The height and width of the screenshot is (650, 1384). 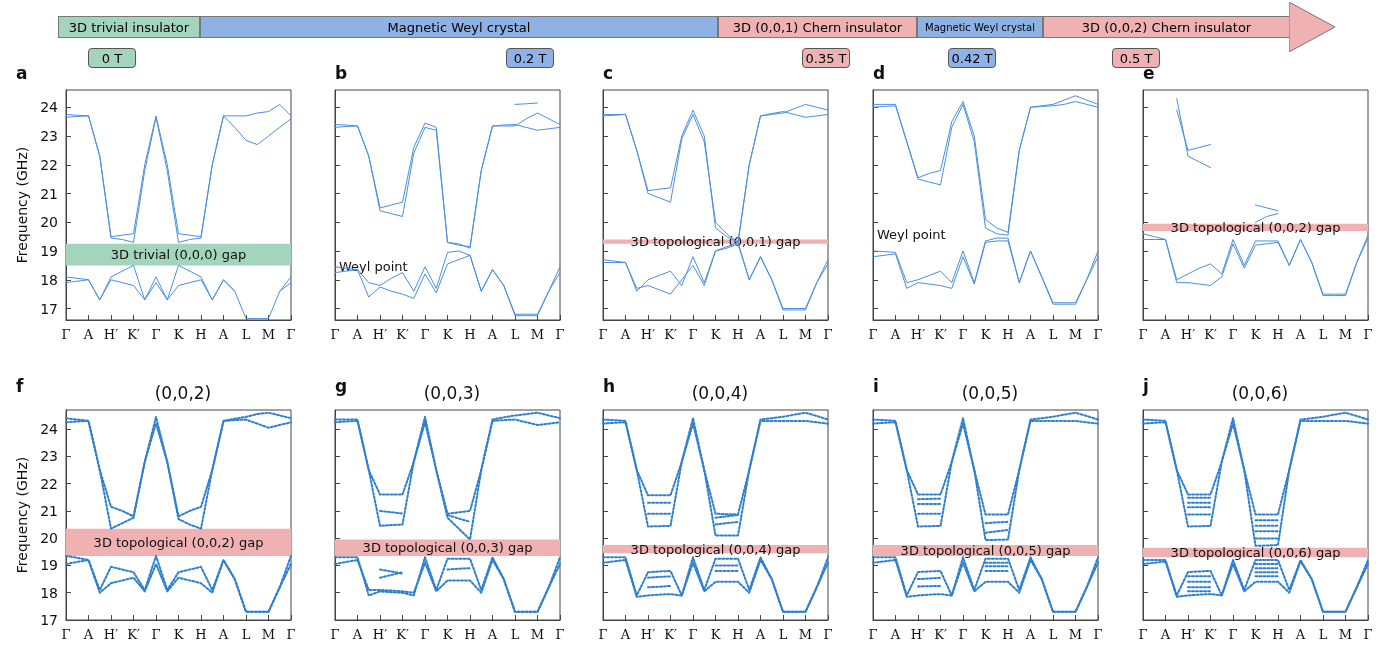 I want to click on text: 0 T, so click(x=112, y=58).